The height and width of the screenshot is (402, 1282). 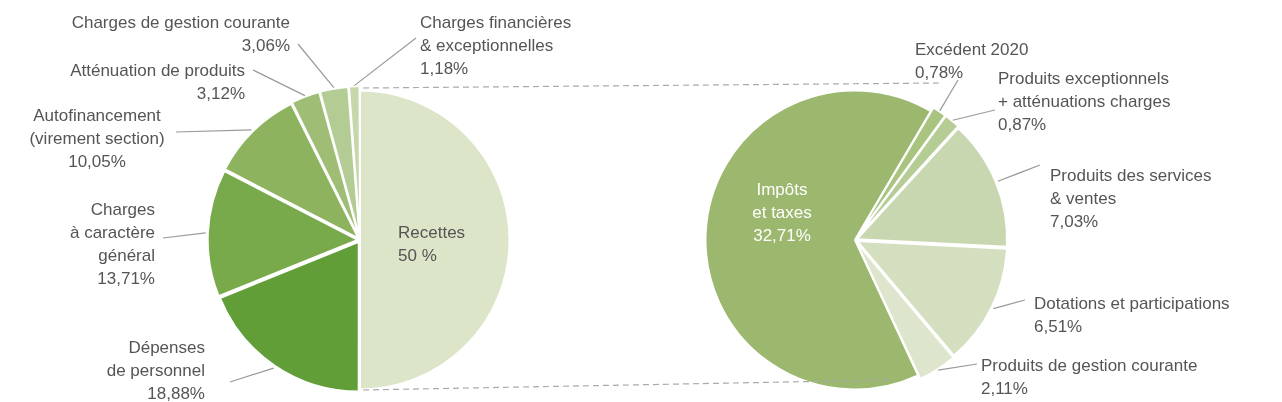 I want to click on data-label: 1,18%, so click(x=444, y=69).